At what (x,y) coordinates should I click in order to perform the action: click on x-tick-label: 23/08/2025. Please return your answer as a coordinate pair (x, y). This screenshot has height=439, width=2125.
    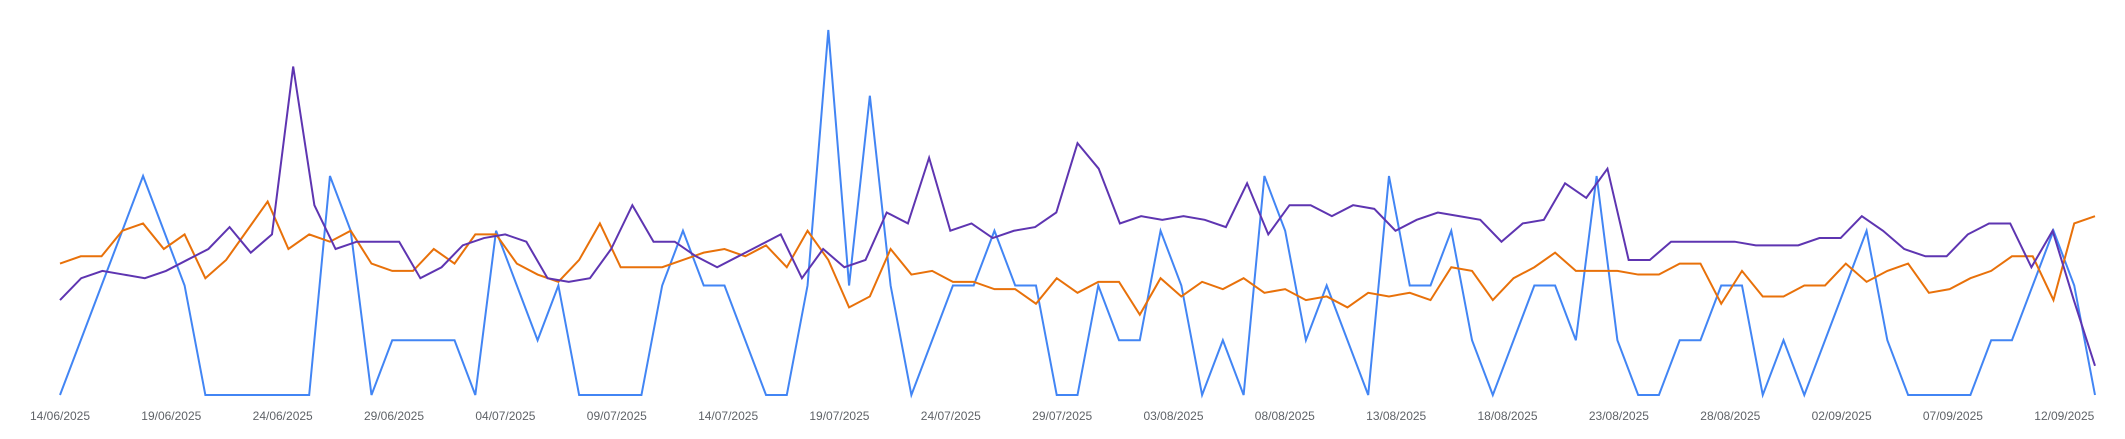
    Looking at the image, I should click on (1619, 416).